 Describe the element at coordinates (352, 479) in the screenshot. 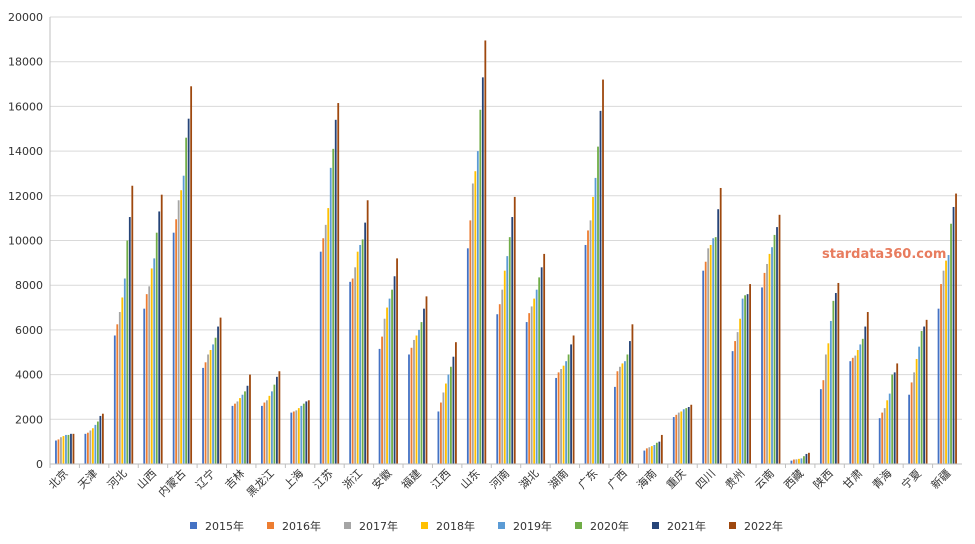

I see `x-tick-label: 浙江` at that location.